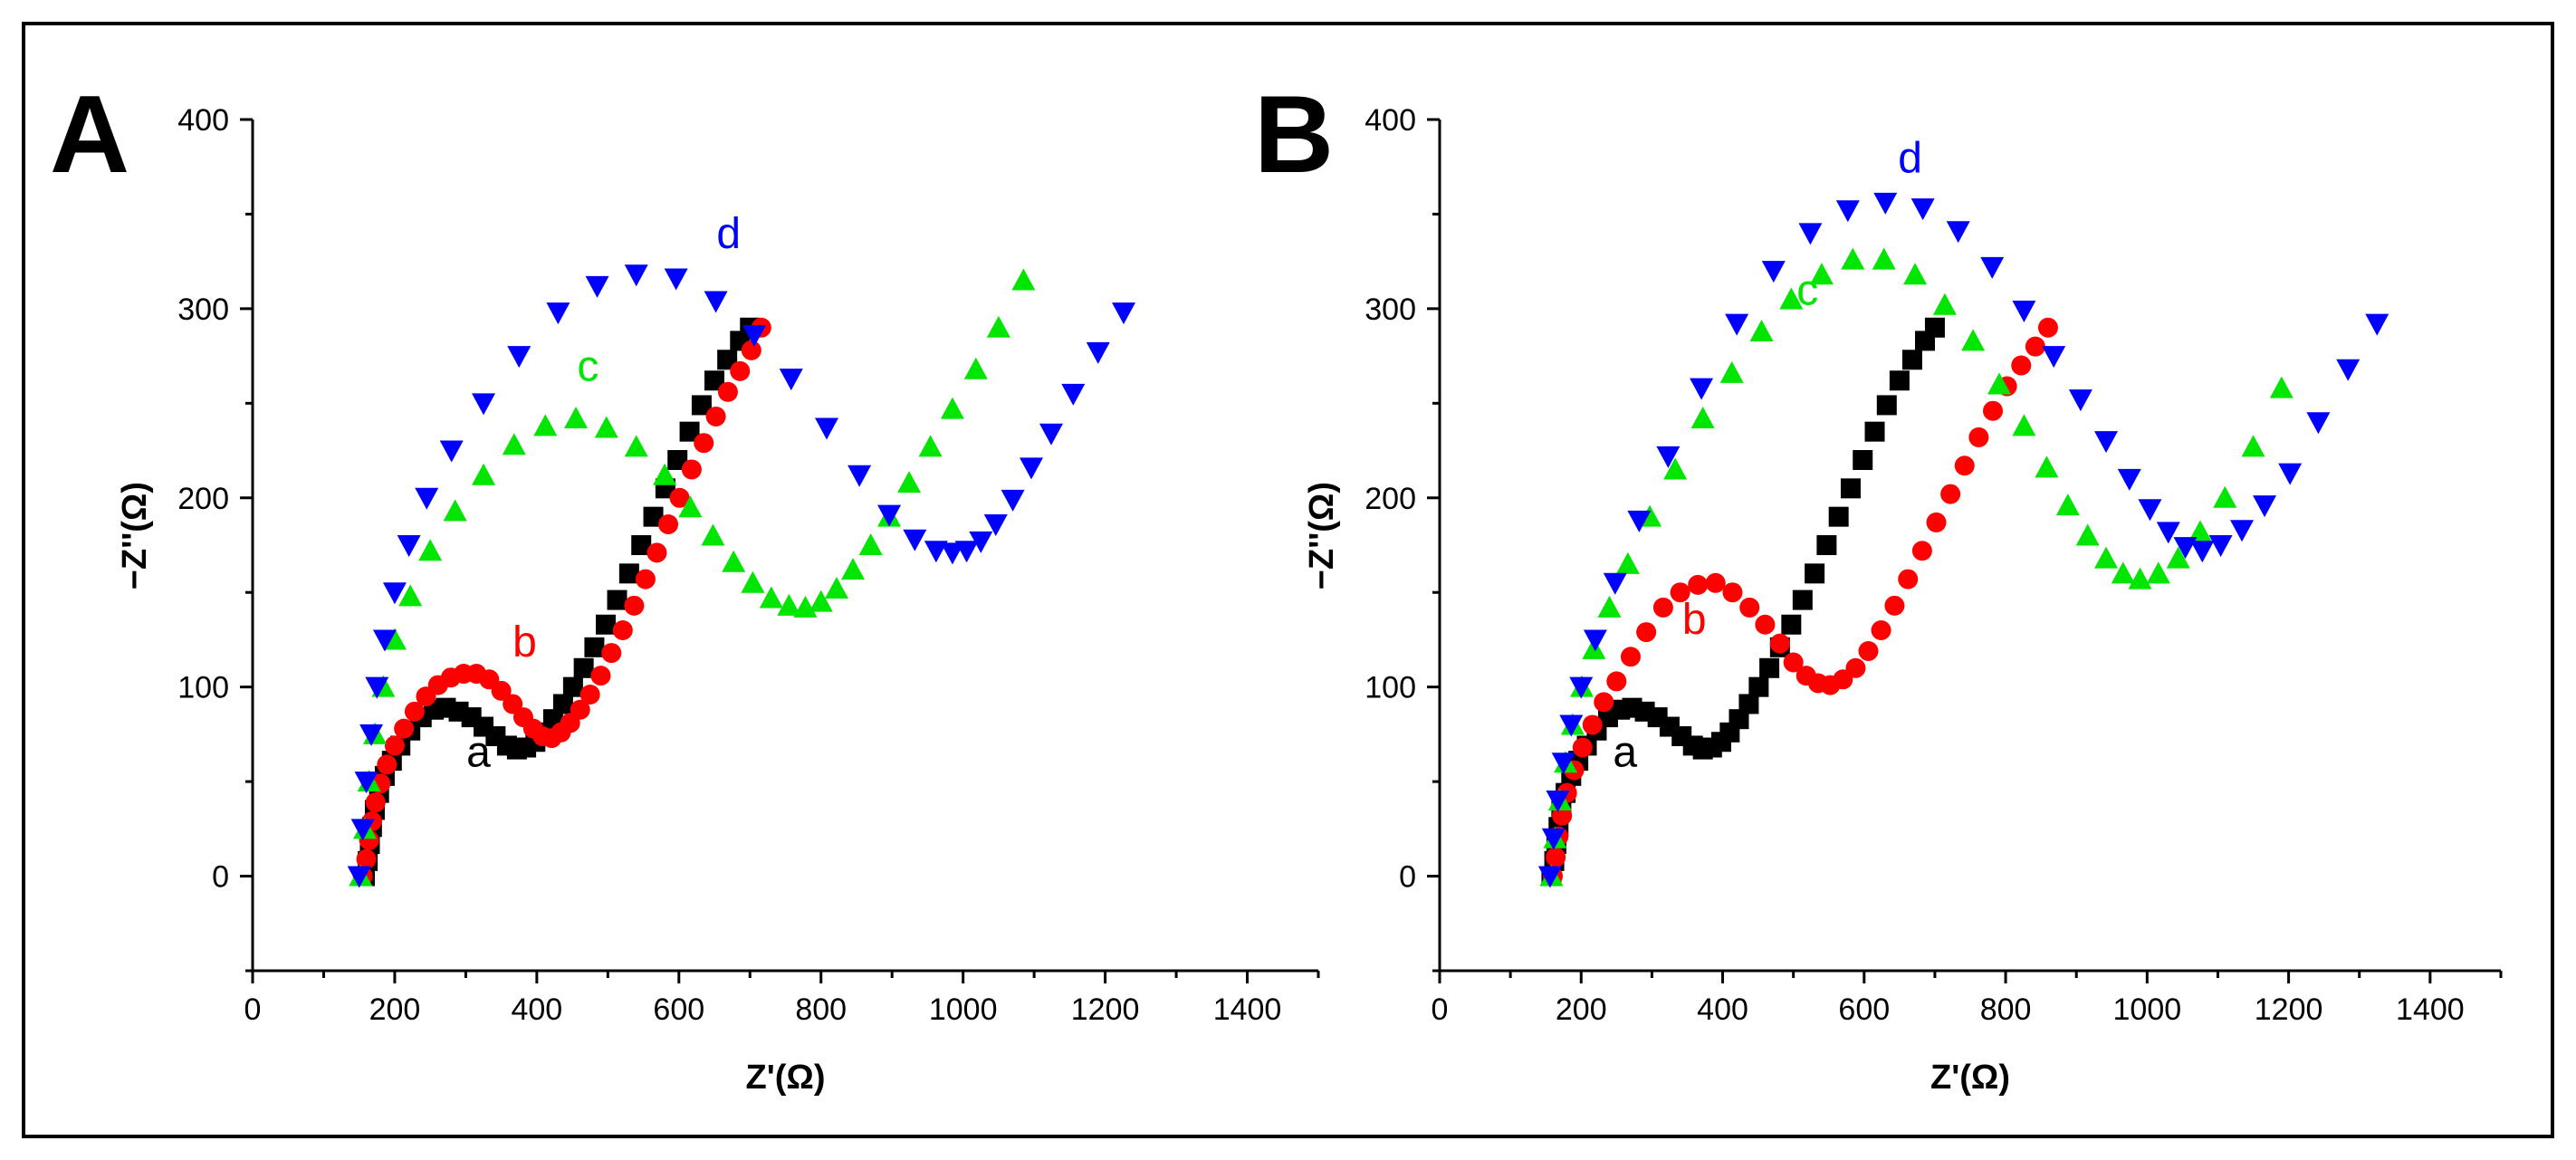  I want to click on panel-b-x-tick-label: 400, so click(1722, 1009).